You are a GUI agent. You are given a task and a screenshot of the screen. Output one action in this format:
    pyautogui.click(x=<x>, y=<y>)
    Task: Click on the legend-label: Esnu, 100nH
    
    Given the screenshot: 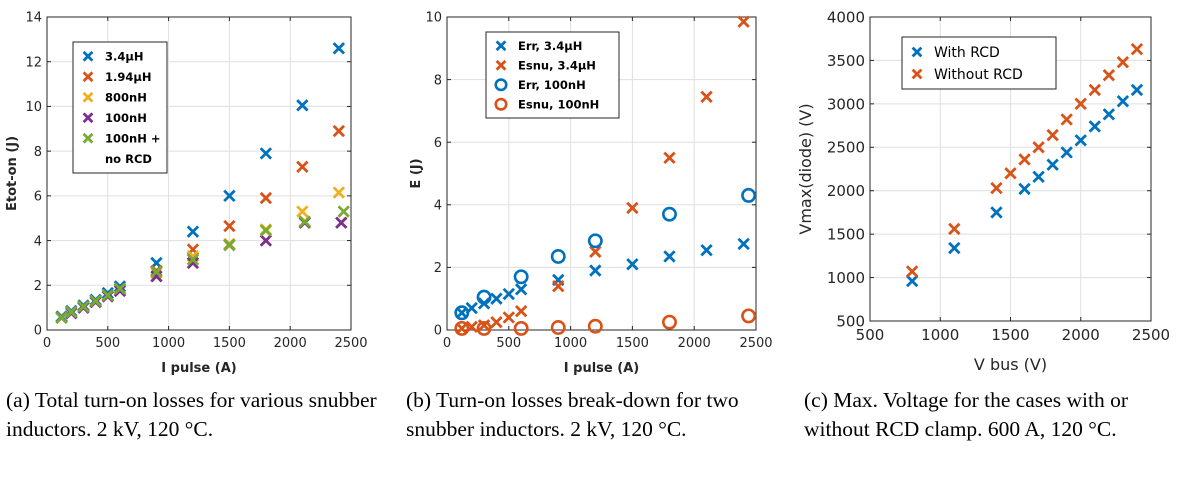 What is the action you would take?
    pyautogui.click(x=558, y=104)
    